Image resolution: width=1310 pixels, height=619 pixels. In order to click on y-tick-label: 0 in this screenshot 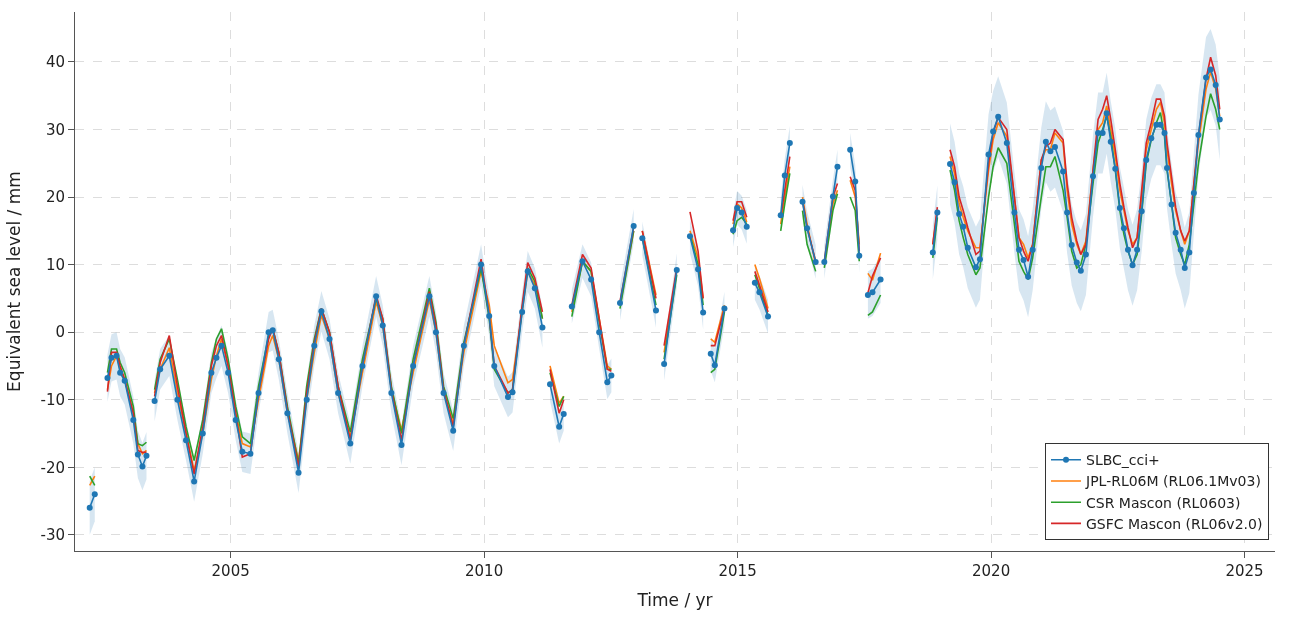, I will do `click(60, 332)`.